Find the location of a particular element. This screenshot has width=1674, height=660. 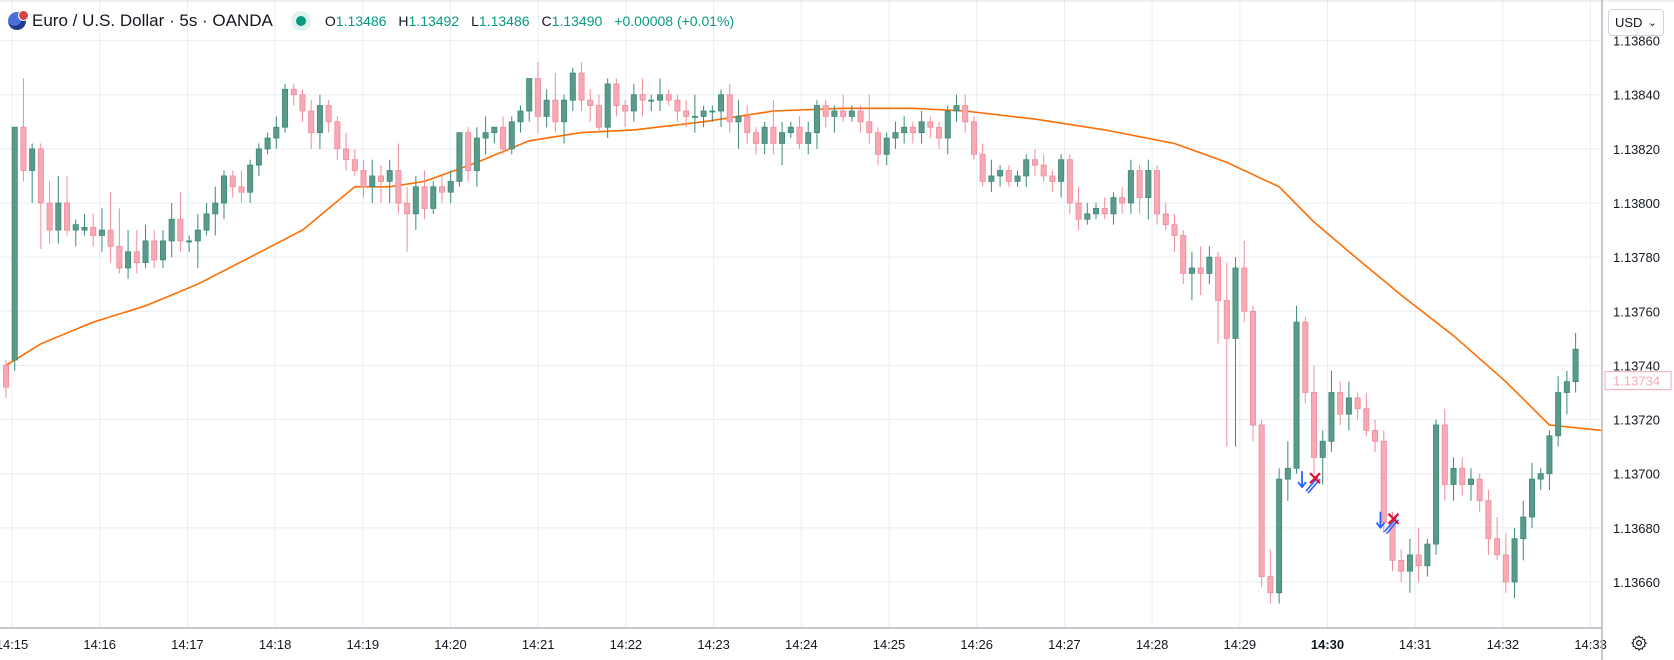

gear-icon is located at coordinates (1639, 643).